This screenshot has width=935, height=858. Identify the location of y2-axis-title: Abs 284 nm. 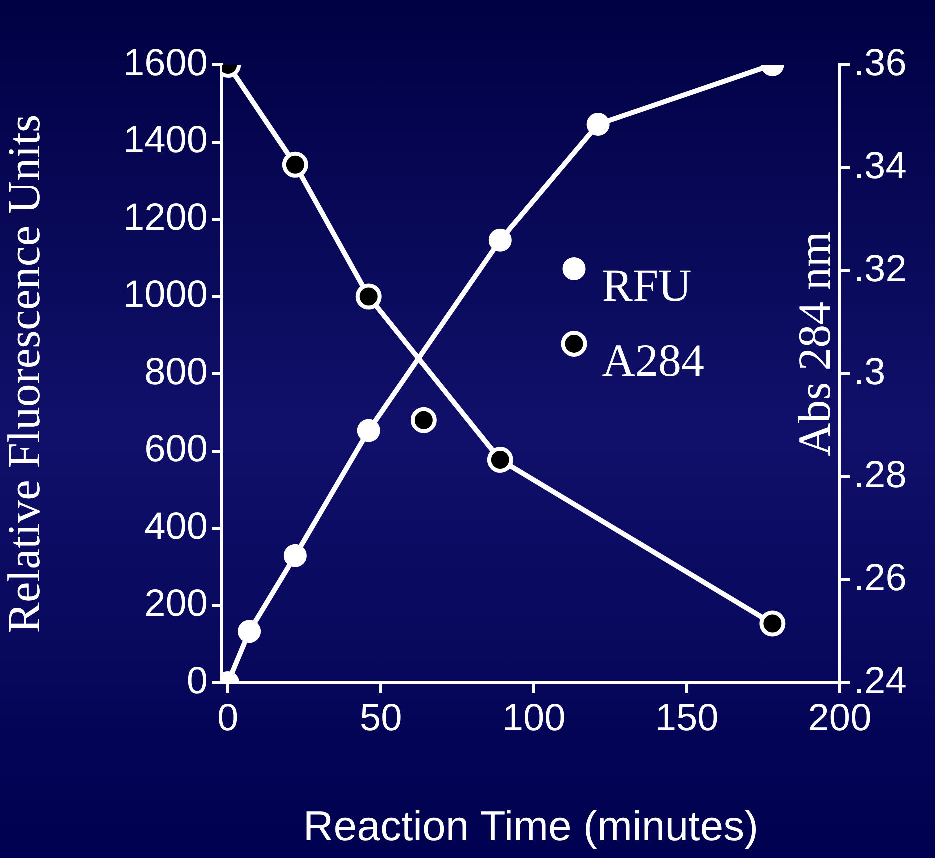
(814, 343).